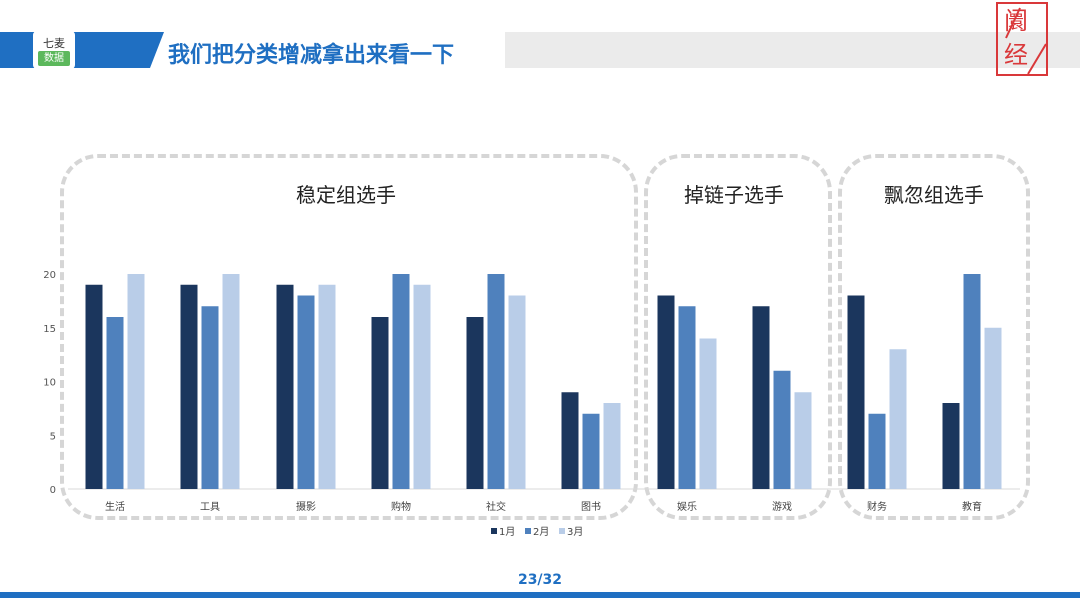 This screenshot has height=608, width=1080. I want to click on y-tick-label: 5, so click(53, 436).